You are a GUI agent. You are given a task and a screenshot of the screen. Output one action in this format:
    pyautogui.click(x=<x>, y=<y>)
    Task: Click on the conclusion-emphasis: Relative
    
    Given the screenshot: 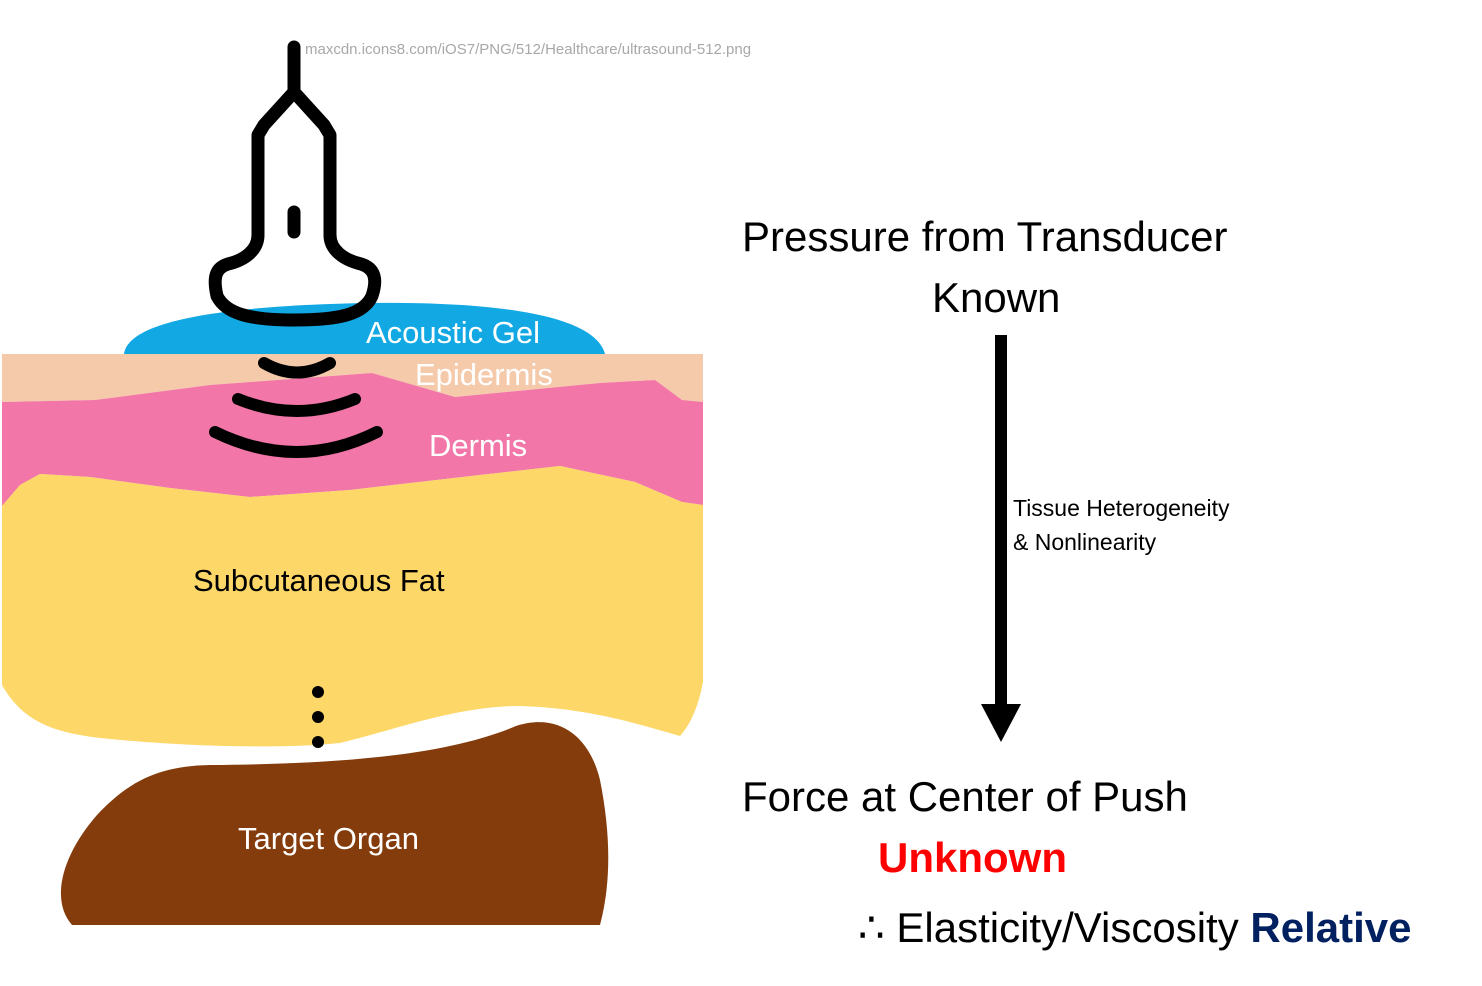 What is the action you would take?
    pyautogui.click(x=1331, y=927)
    